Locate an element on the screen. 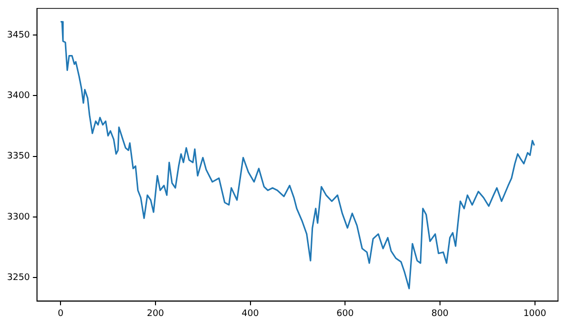  x-tick-label: 1000 is located at coordinates (534, 313).